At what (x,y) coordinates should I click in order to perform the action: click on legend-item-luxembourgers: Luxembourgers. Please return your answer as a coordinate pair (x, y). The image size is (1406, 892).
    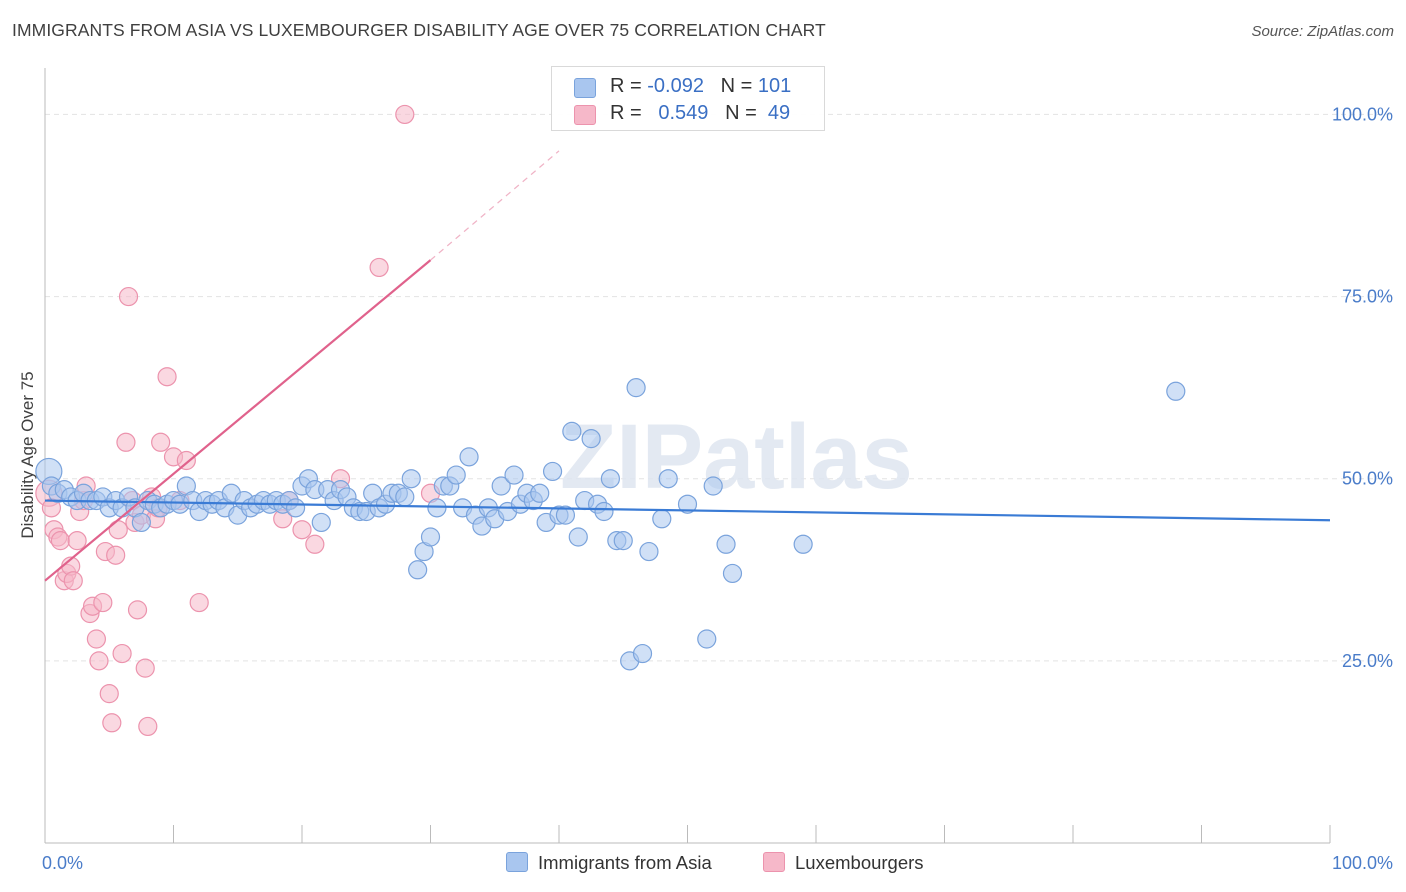
    Looking at the image, I should click on (843, 864).